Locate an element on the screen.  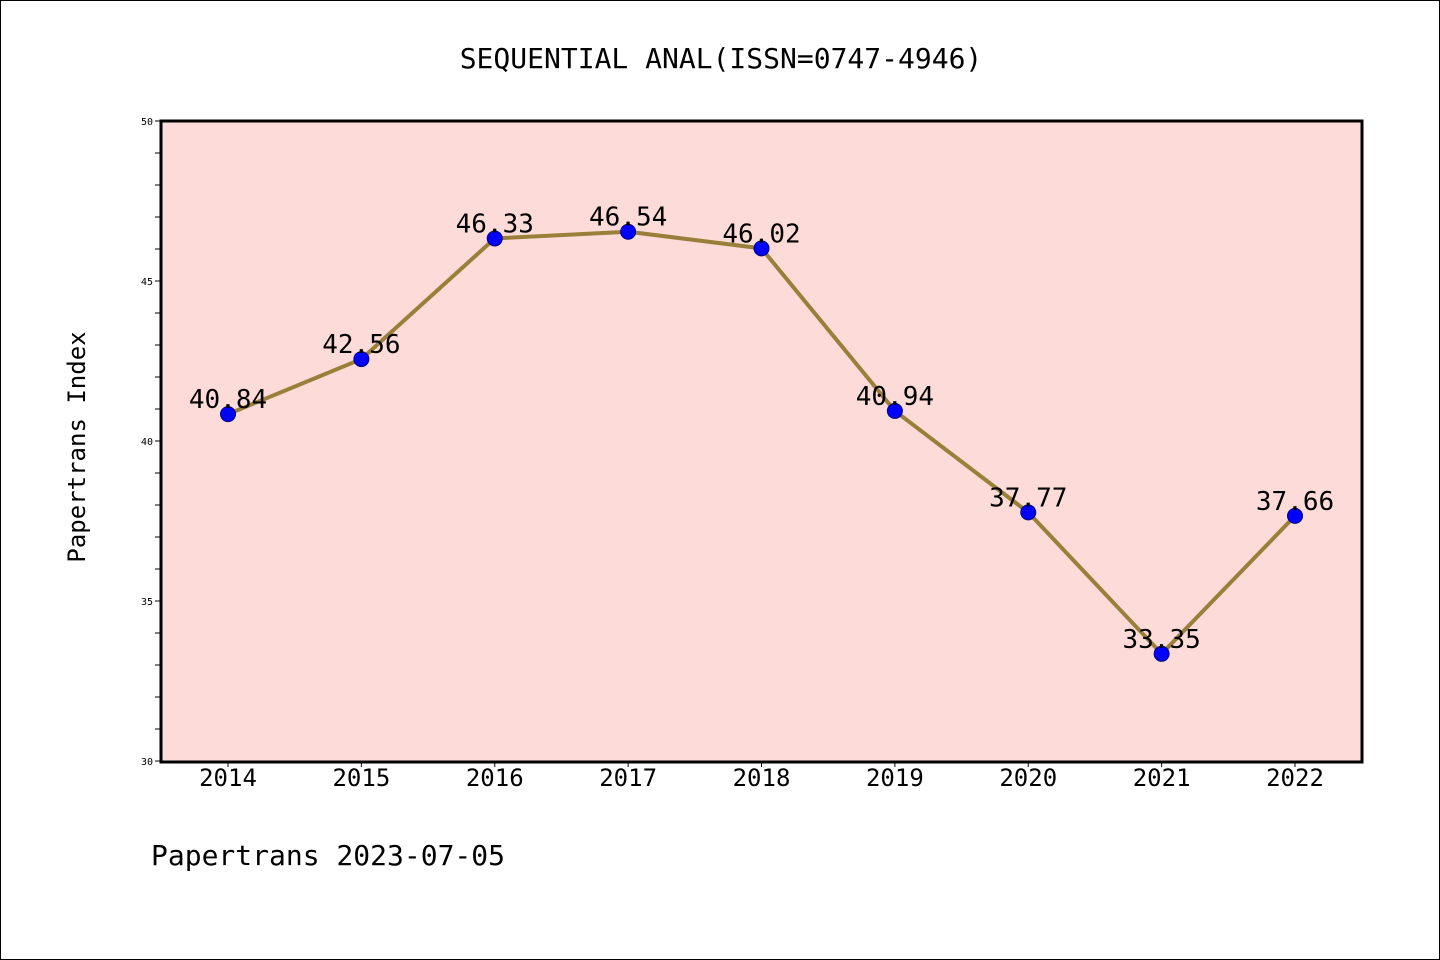
data-label: 46.54 is located at coordinates (628, 218).